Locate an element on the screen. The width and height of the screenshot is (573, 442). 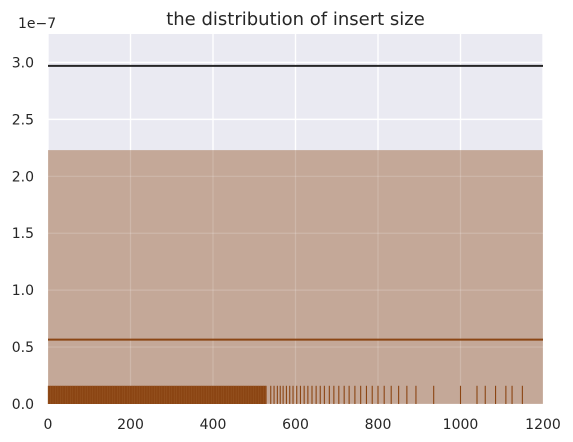
y-tick-labels: 0.0 0.5 1.0 1.5 2.0 2.5 3.0 is located at coordinates (23, 234).